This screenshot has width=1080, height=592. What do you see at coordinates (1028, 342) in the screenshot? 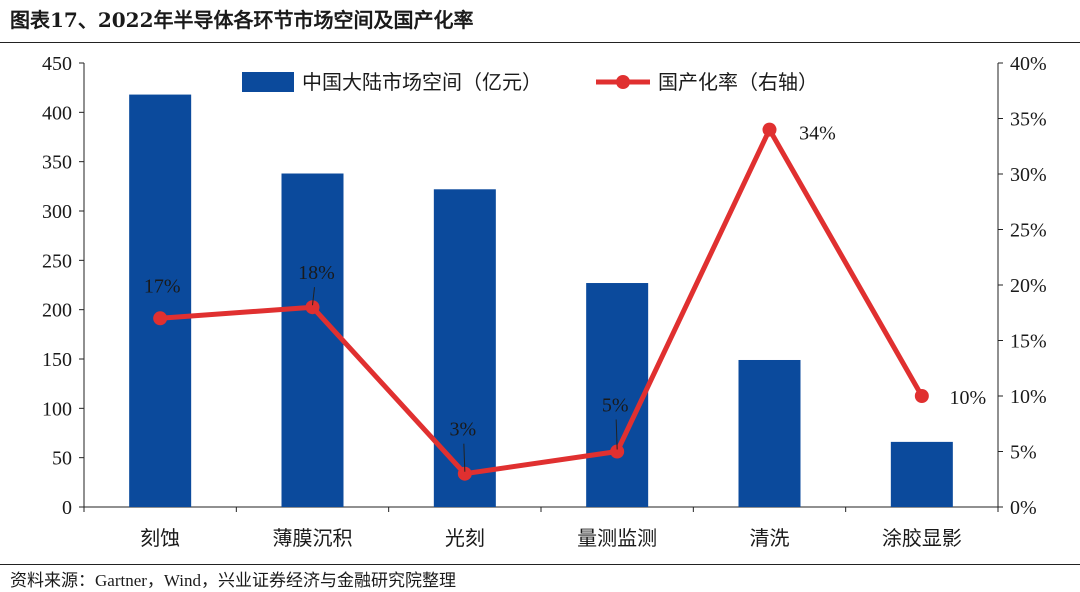
I see `y-right-tick-label: 15%` at bounding box center [1028, 342].